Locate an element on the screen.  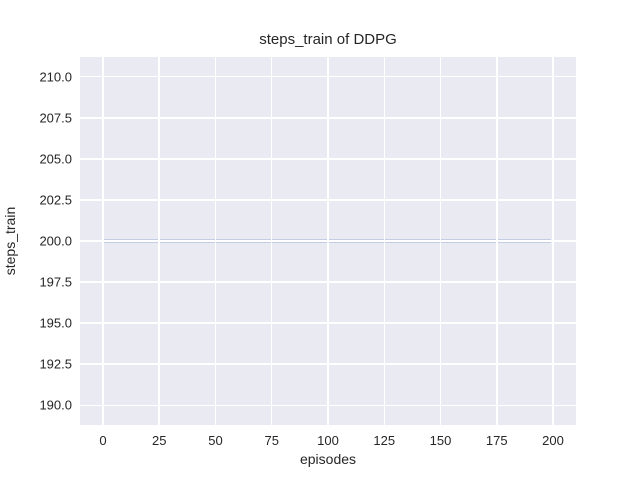
y-axis-label: steps_train is located at coordinates (10, 241).